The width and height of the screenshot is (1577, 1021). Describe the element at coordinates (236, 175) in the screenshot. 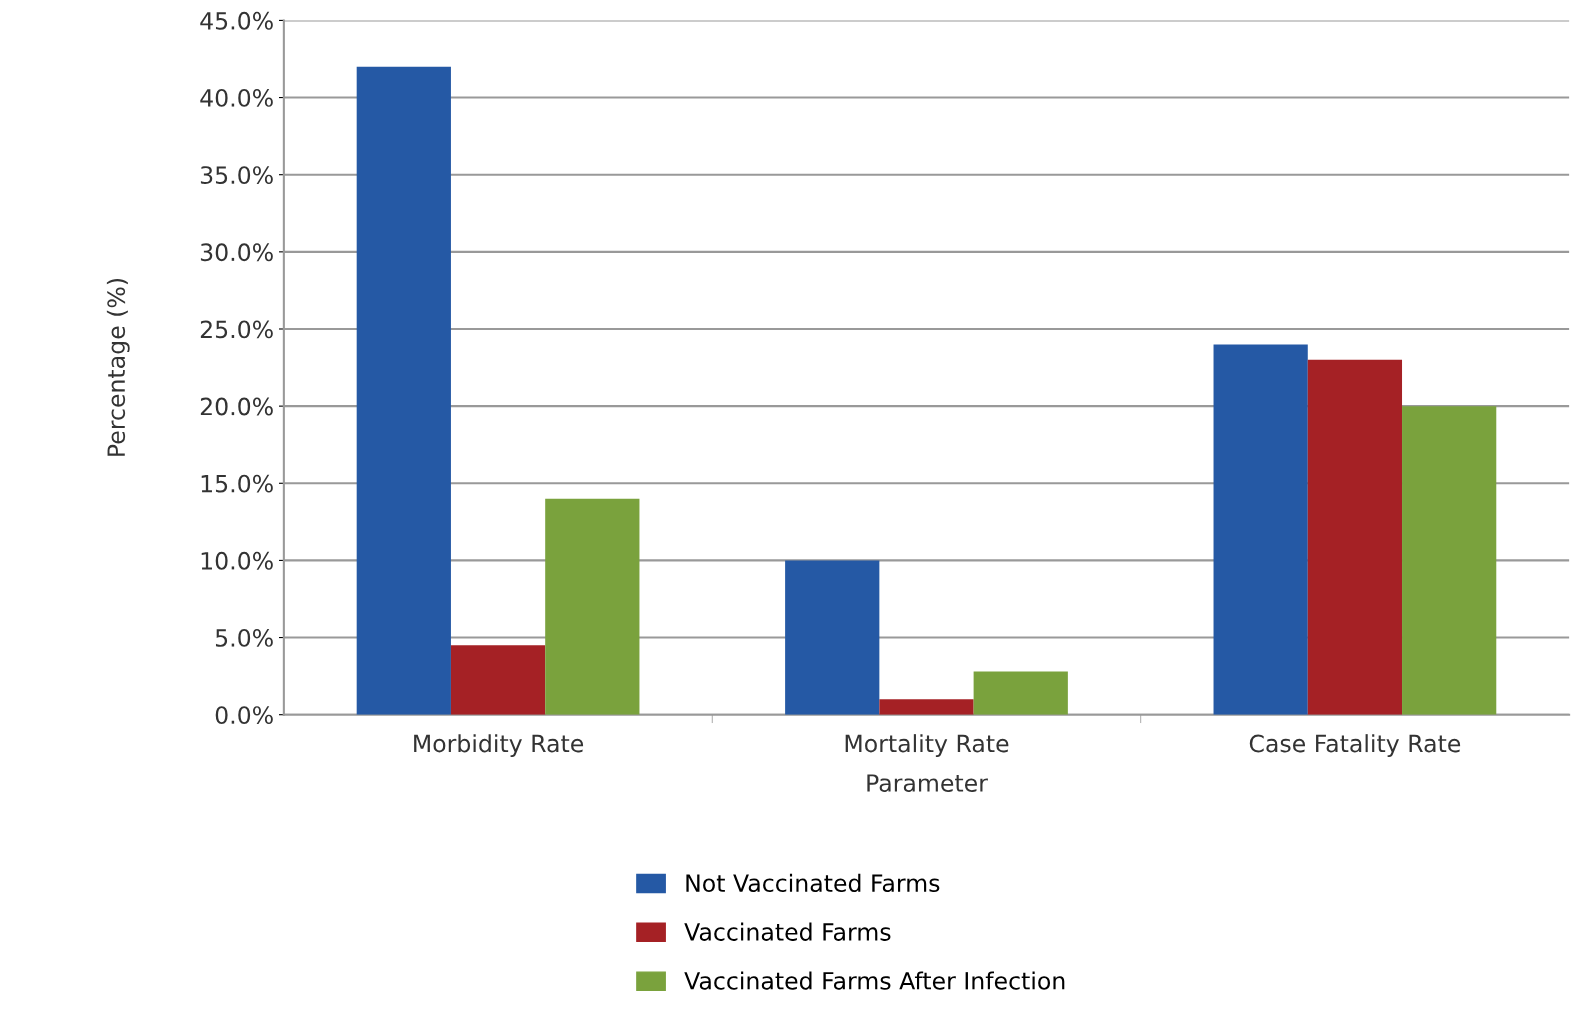

I see `y-tick-label: 35.0%` at that location.